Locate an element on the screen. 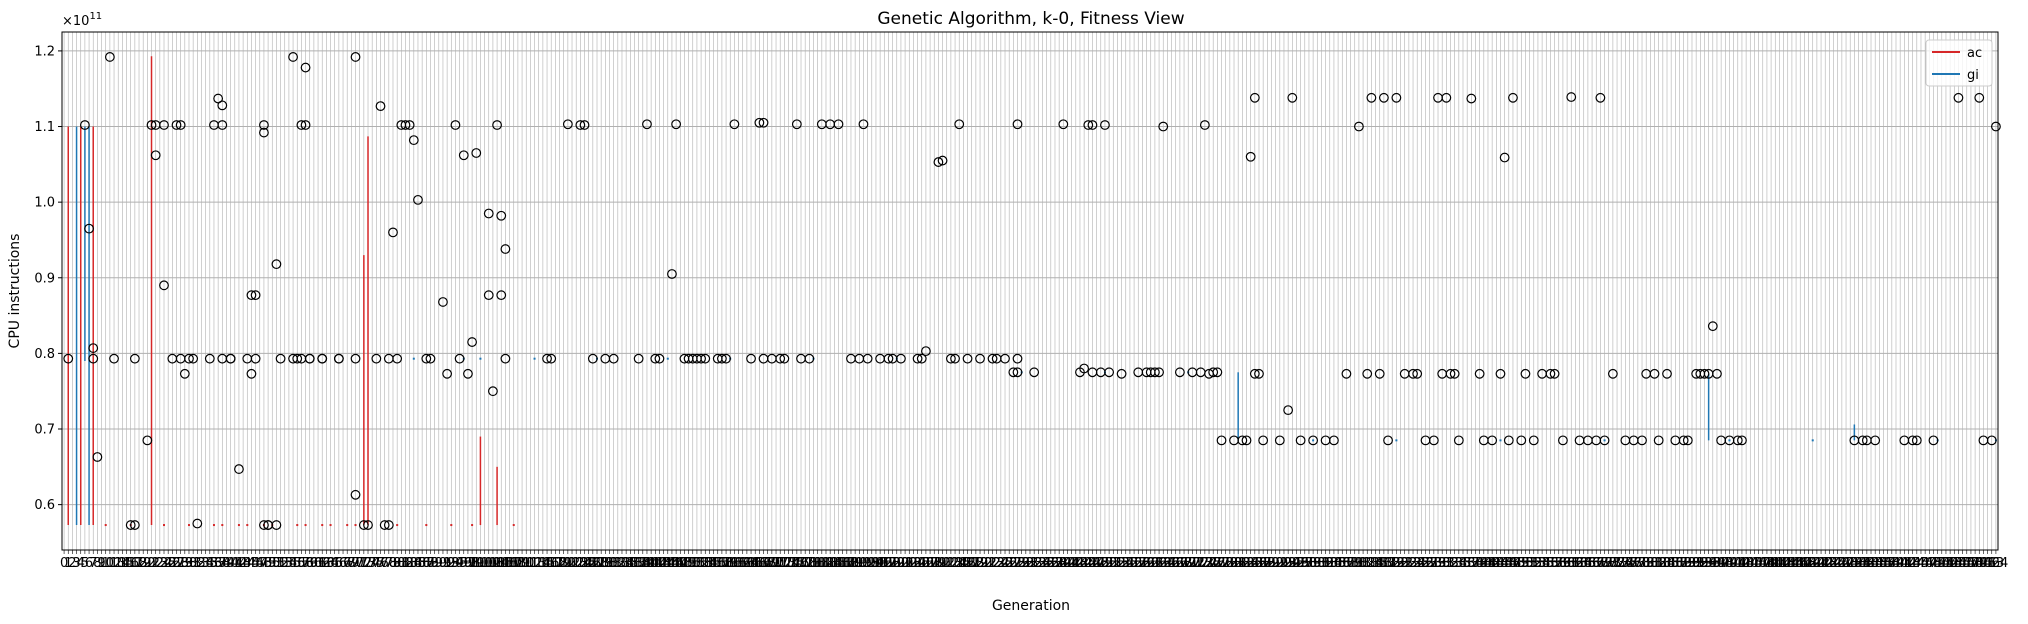  x-tick-label: 414 is located at coordinates (1787, 563).